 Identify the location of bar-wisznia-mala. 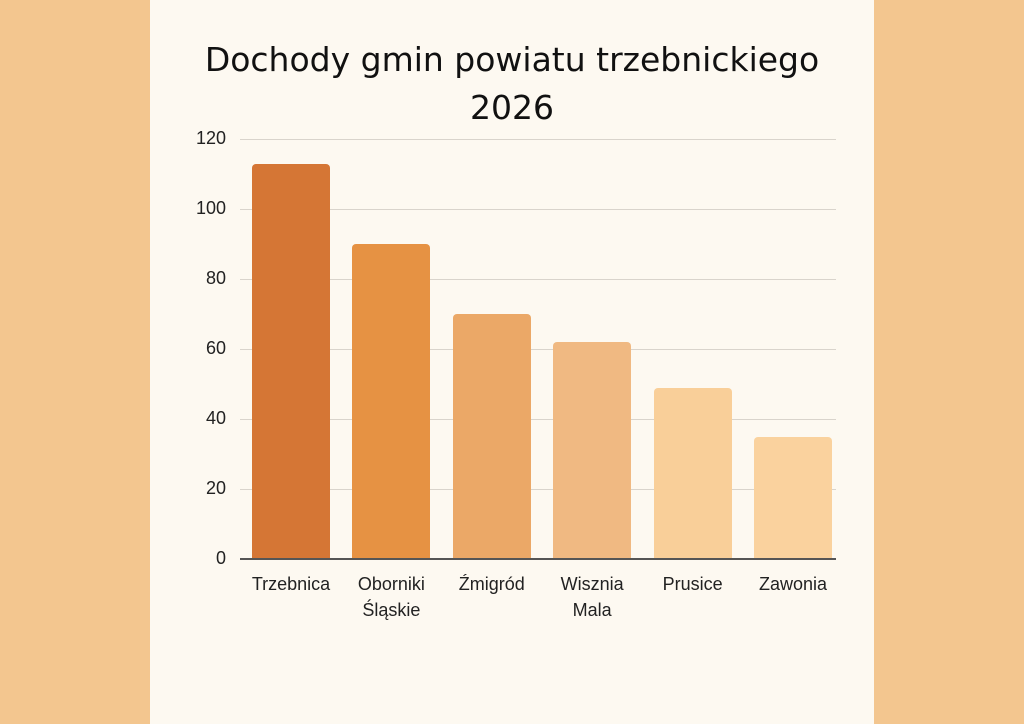
(592, 450).